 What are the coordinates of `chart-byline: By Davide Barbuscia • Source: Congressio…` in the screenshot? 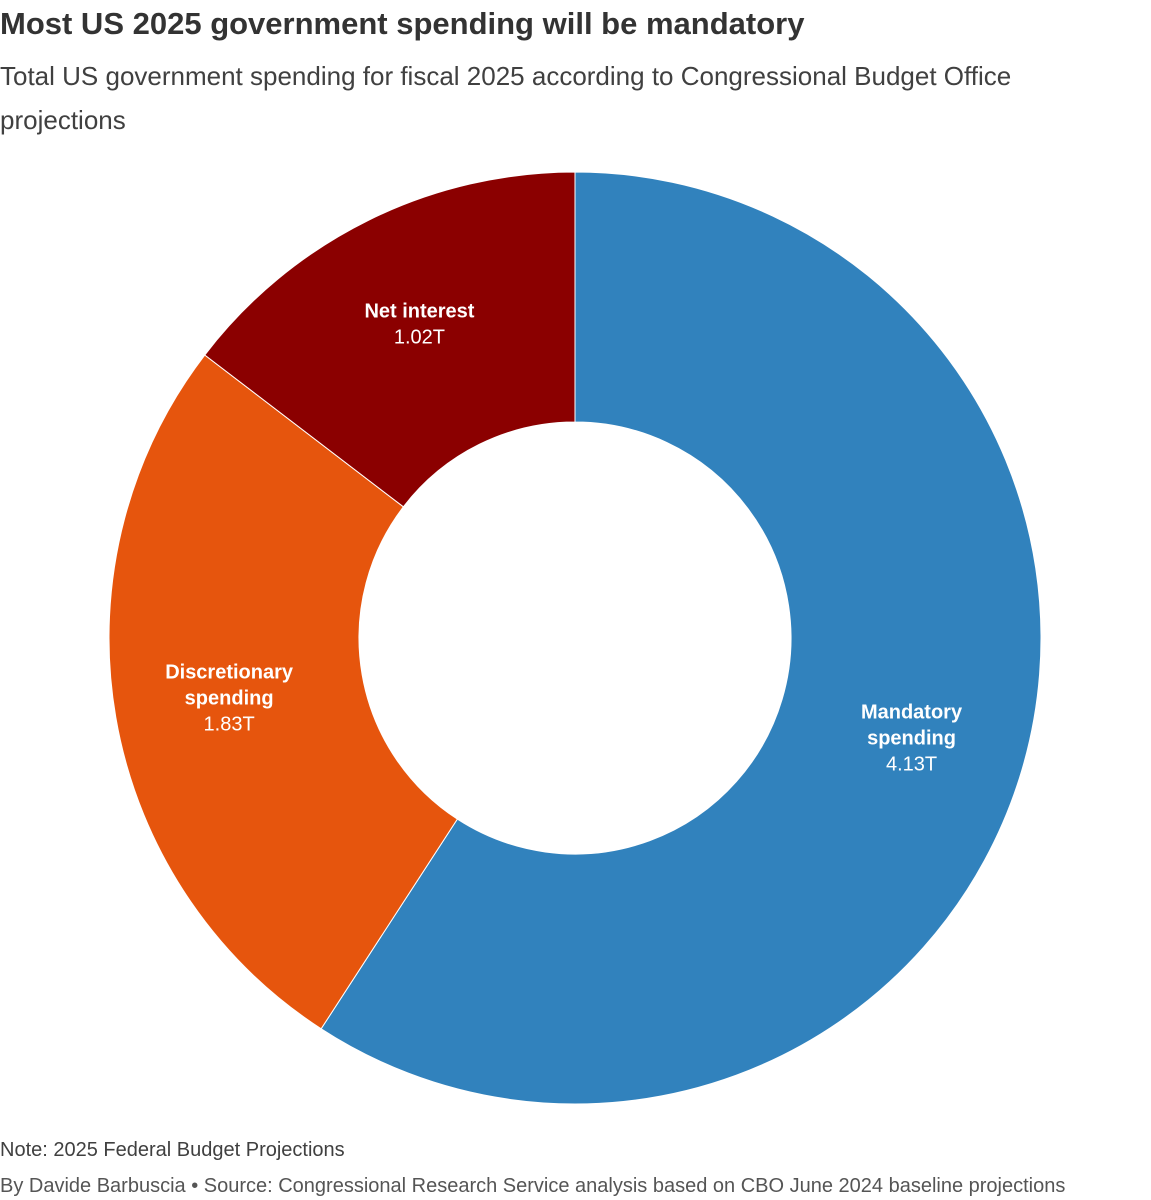 It's located at (533, 1186).